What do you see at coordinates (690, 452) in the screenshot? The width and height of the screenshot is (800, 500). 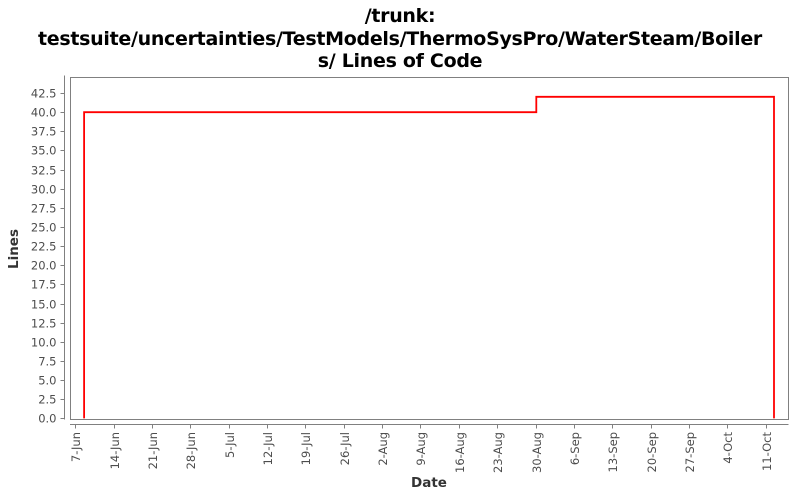 I see `x-tick-label: 27-Sep` at bounding box center [690, 452].